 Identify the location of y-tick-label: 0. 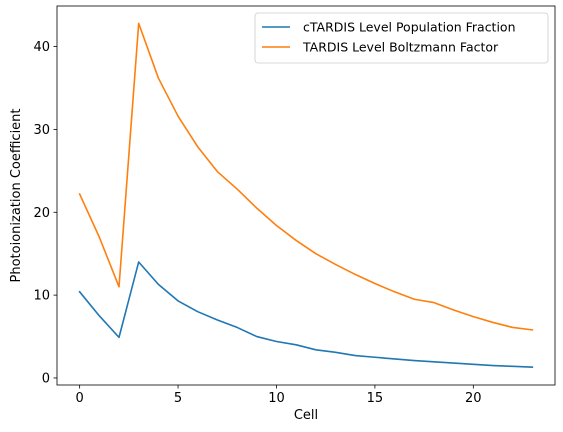
(46, 378).